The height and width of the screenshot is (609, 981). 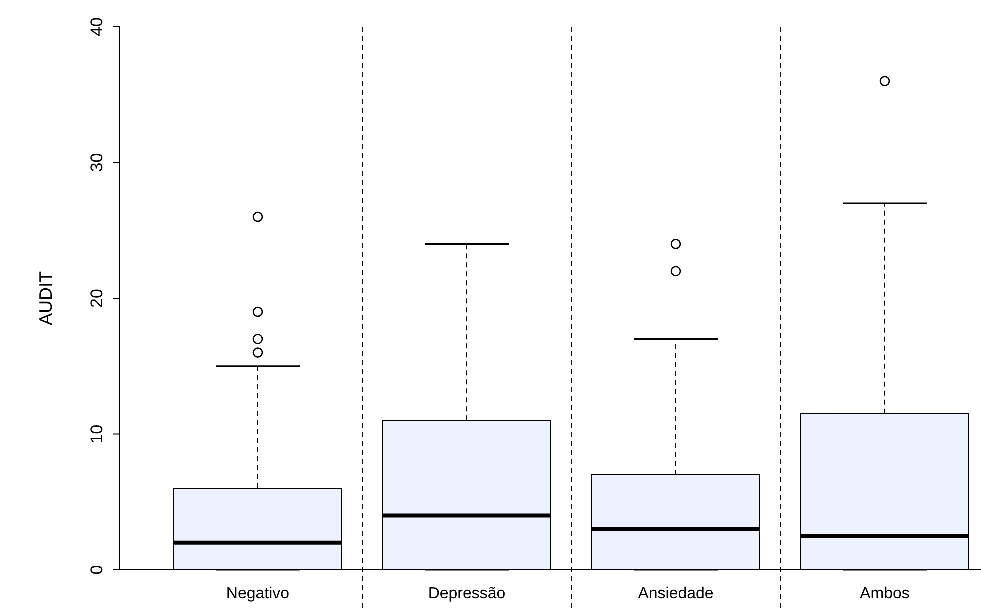 I want to click on x-tick-label: Ansiedade, so click(x=676, y=594).